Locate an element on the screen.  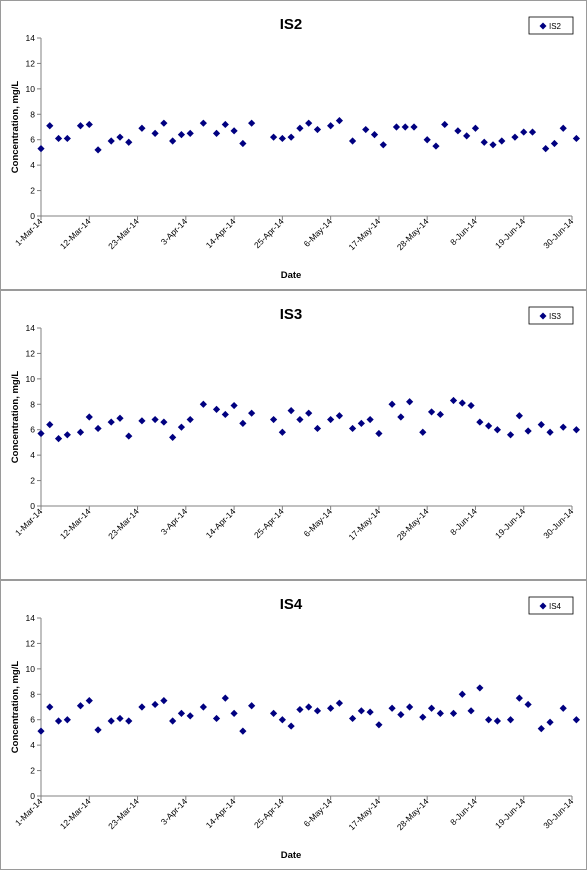
x-tick-label: 6-May-14 is located at coordinates (318, 232).